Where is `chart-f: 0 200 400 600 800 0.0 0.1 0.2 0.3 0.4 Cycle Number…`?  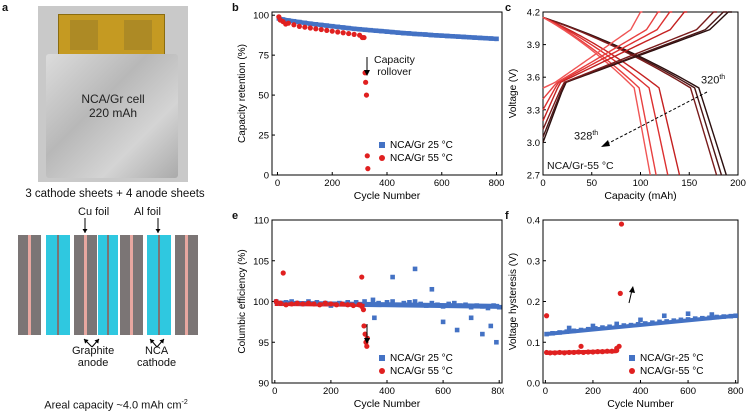 chart-f: 0 200 400 600 800 0.0 0.1 0.2 0.3 0.4 Cycle Number… is located at coordinates (626, 313).